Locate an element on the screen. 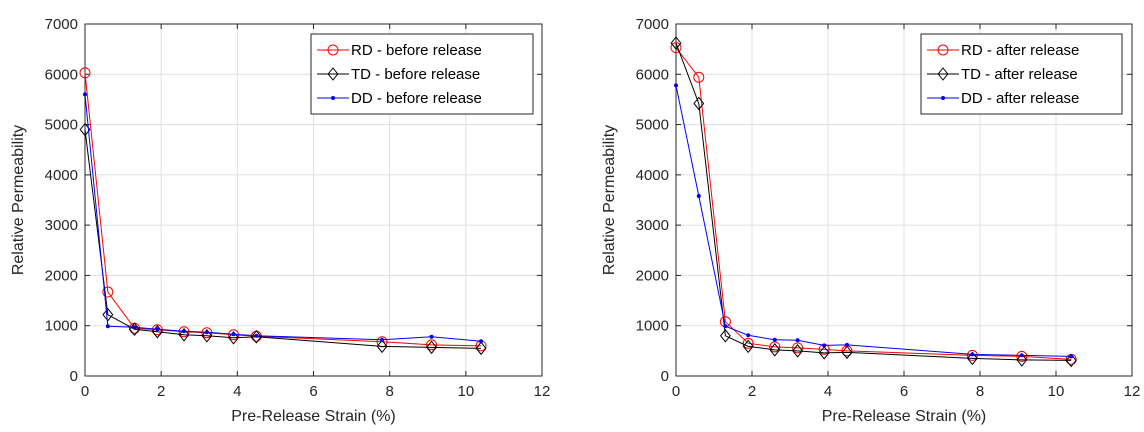 This screenshot has height=432, width=1144. x-tick-label: 10 is located at coordinates (465, 391).